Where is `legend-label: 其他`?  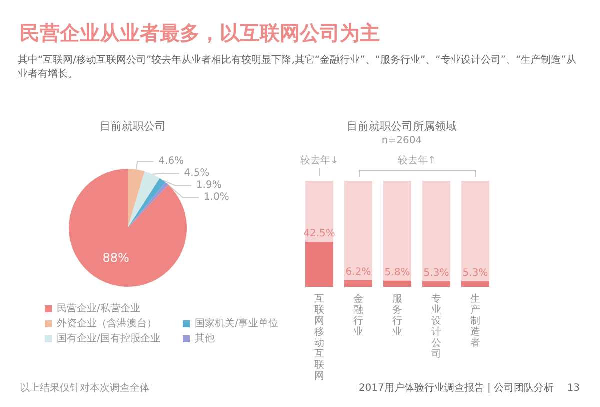
legend-label: 其他 is located at coordinates (205, 338).